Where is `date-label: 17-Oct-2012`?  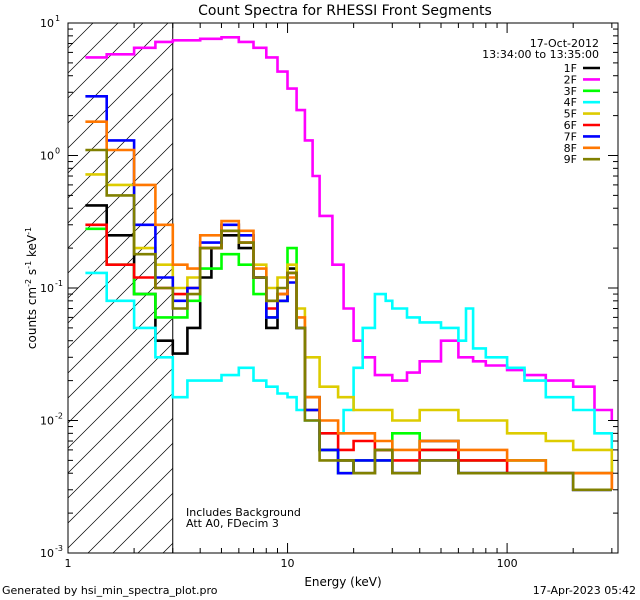 date-label: 17-Oct-2012 is located at coordinates (564, 43).